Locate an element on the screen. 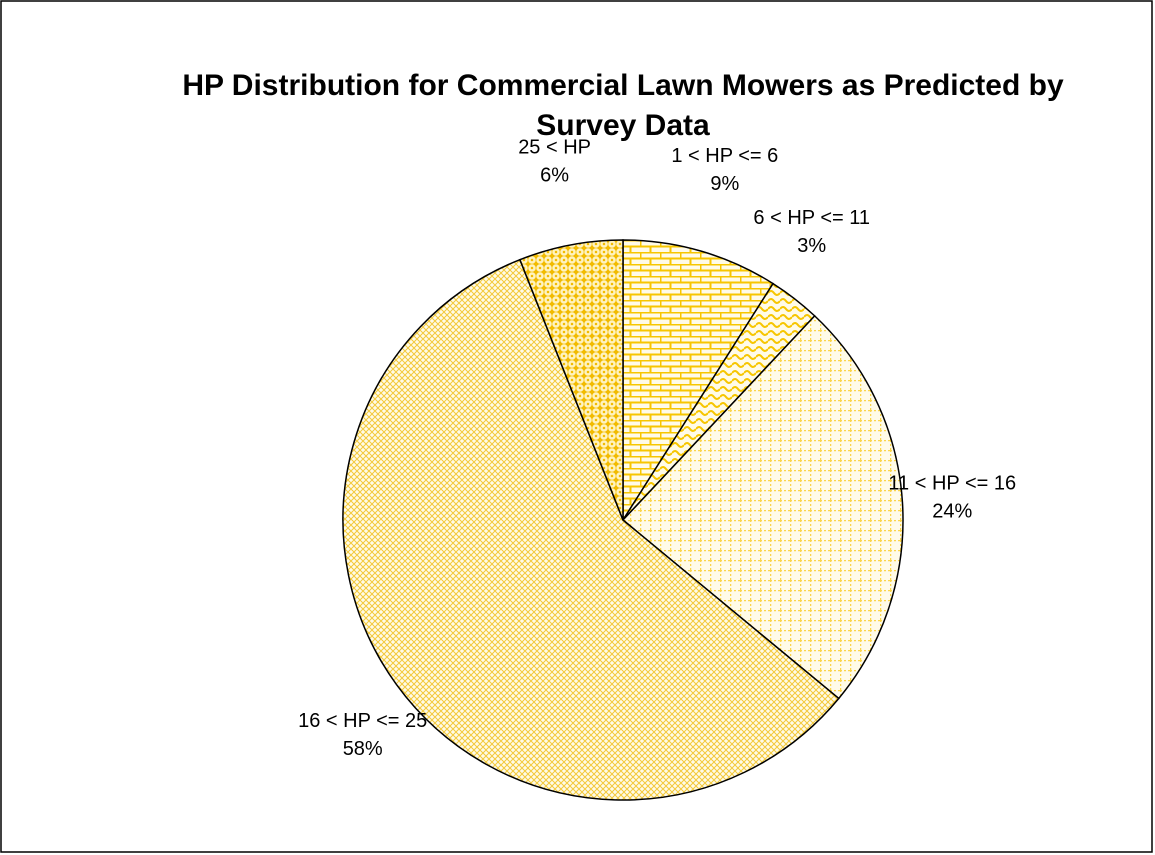  slice-label: 25 < HP is located at coordinates (554, 148).